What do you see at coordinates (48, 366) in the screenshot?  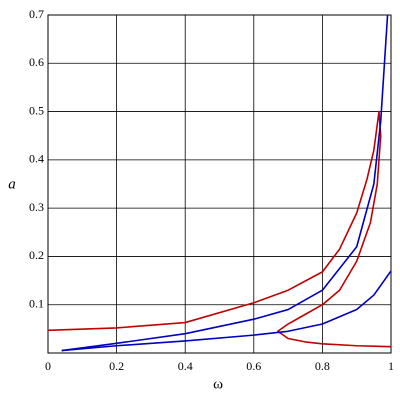 I see `x-tick-label: 0` at bounding box center [48, 366].